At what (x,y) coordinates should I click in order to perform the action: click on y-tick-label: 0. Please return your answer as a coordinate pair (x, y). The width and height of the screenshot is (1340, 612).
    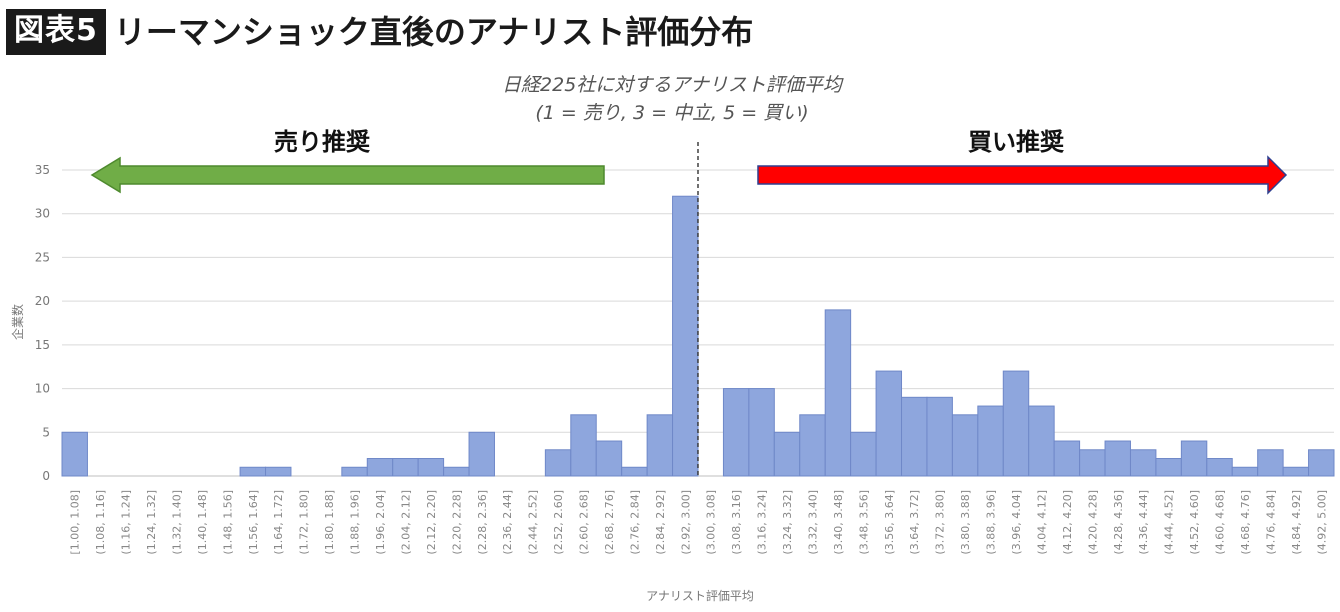
    Looking at the image, I should click on (46, 476).